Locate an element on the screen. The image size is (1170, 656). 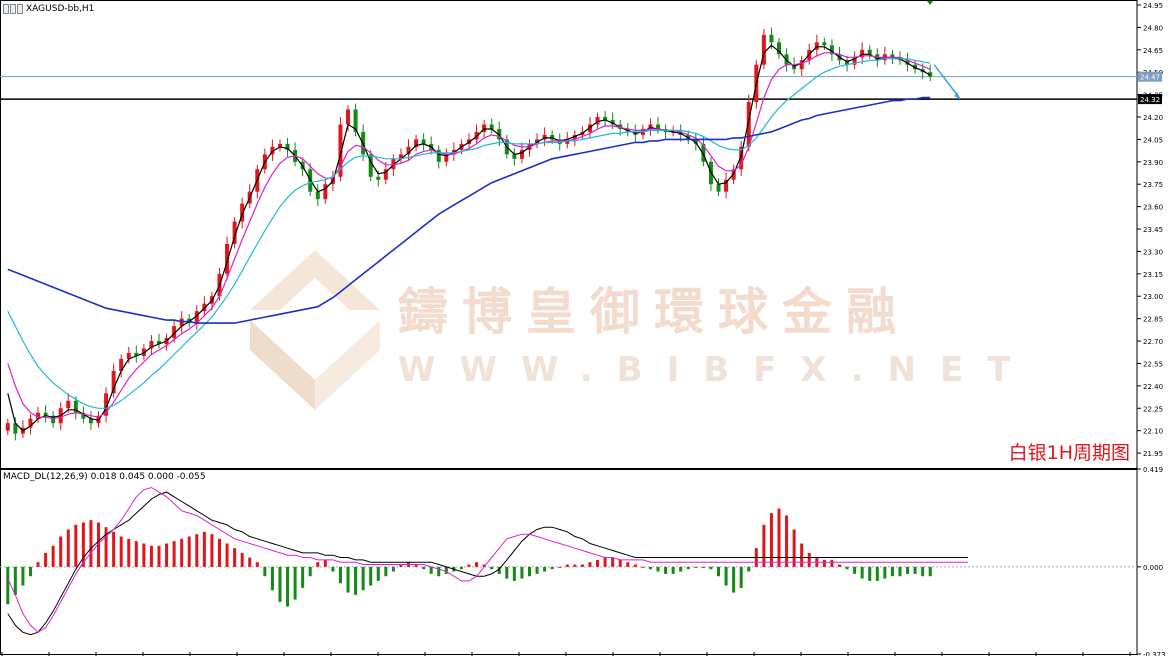
price-axis-tick-label: 22.55 is located at coordinates (1153, 364).